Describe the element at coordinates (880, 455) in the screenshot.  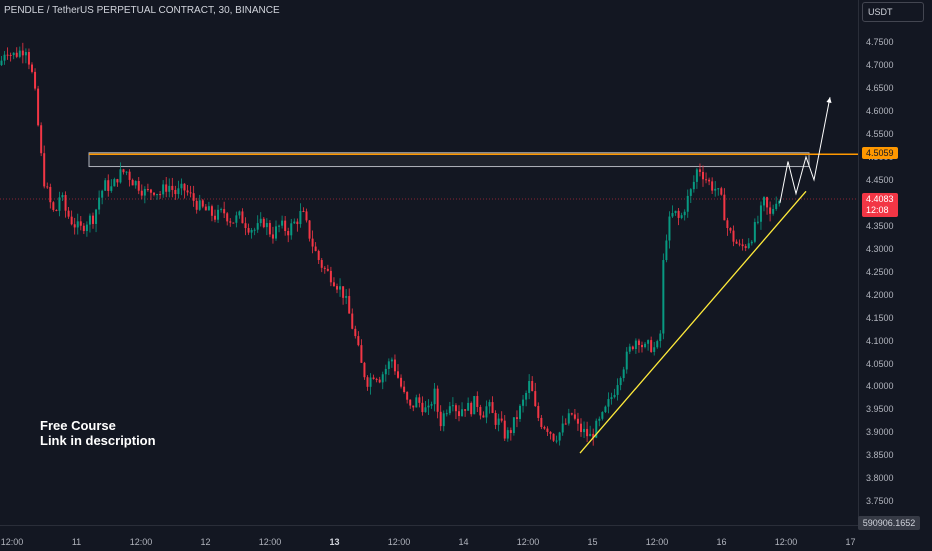
I see `price-tick-label: 3.8500` at that location.